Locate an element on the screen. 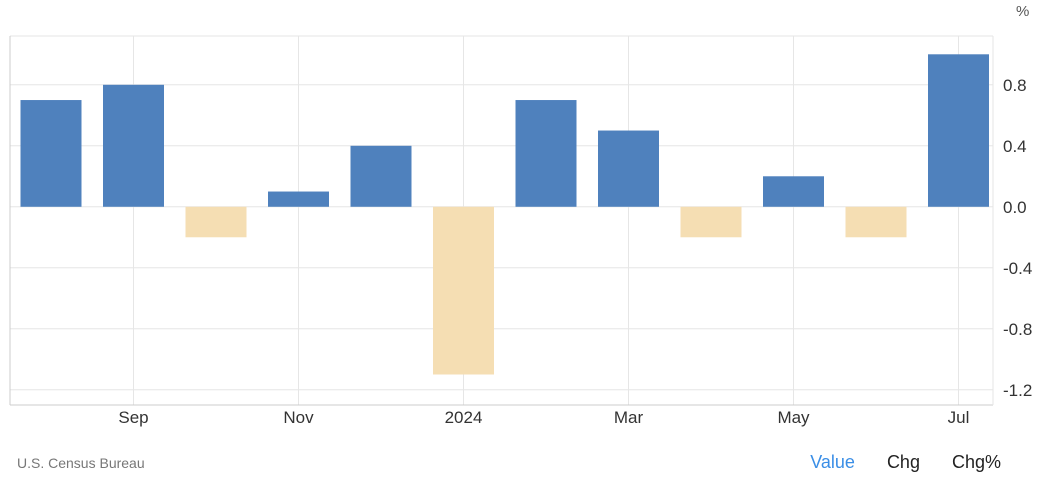 The image size is (1059, 489). tab-chg-percent: Chg% is located at coordinates (976, 462).